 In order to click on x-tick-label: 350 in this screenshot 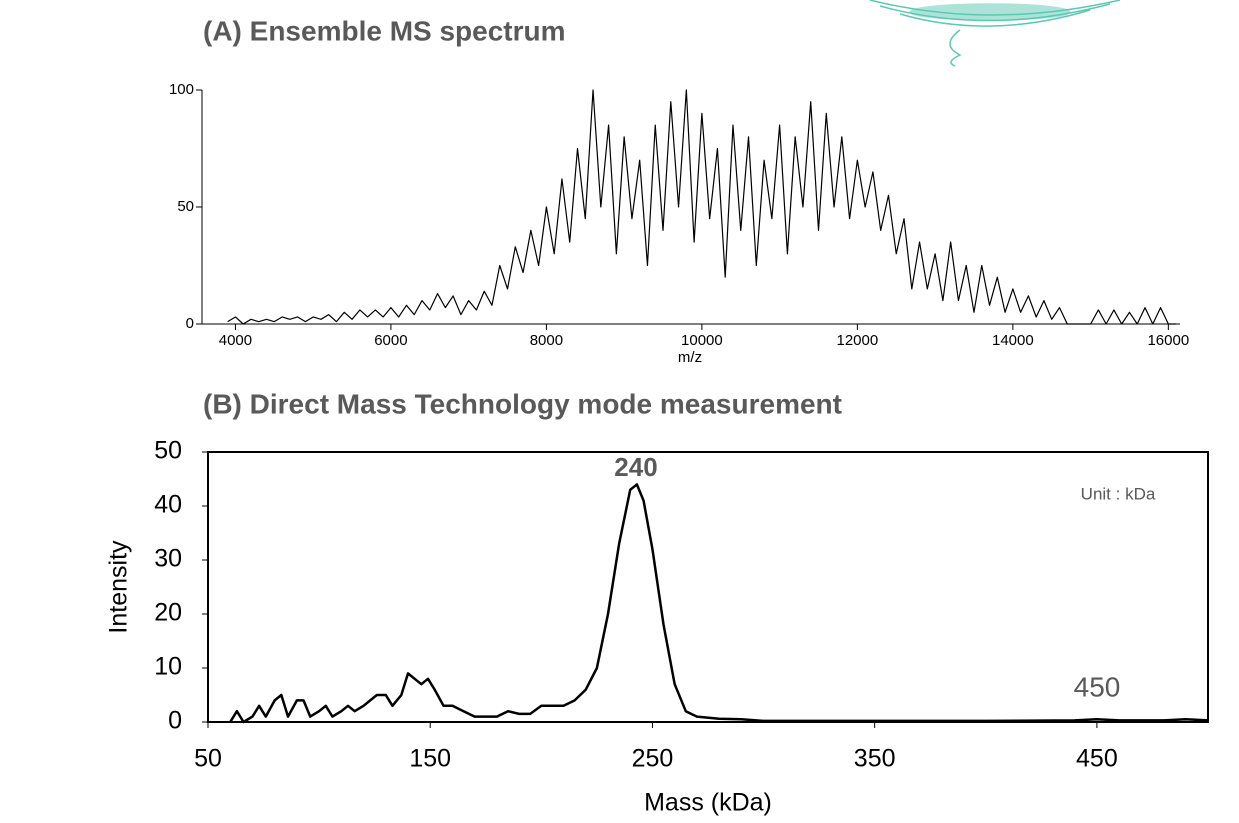, I will do `click(875, 759)`.